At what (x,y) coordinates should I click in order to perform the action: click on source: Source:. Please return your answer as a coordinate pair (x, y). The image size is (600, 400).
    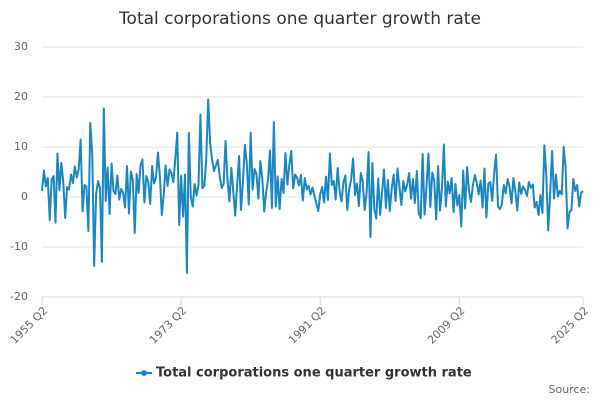
    Looking at the image, I should click on (570, 389).